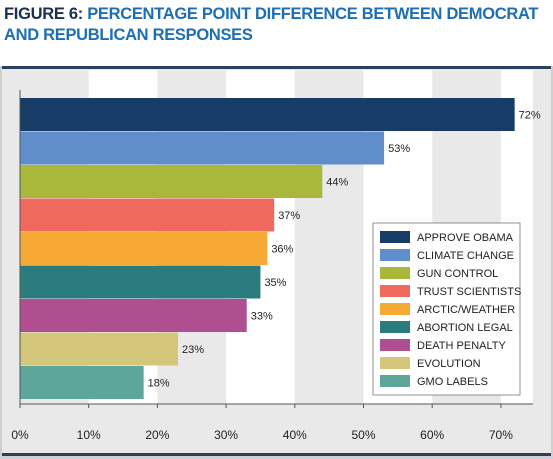  What do you see at coordinates (363, 435) in the screenshot?
I see `x-tick-label: 50%` at bounding box center [363, 435].